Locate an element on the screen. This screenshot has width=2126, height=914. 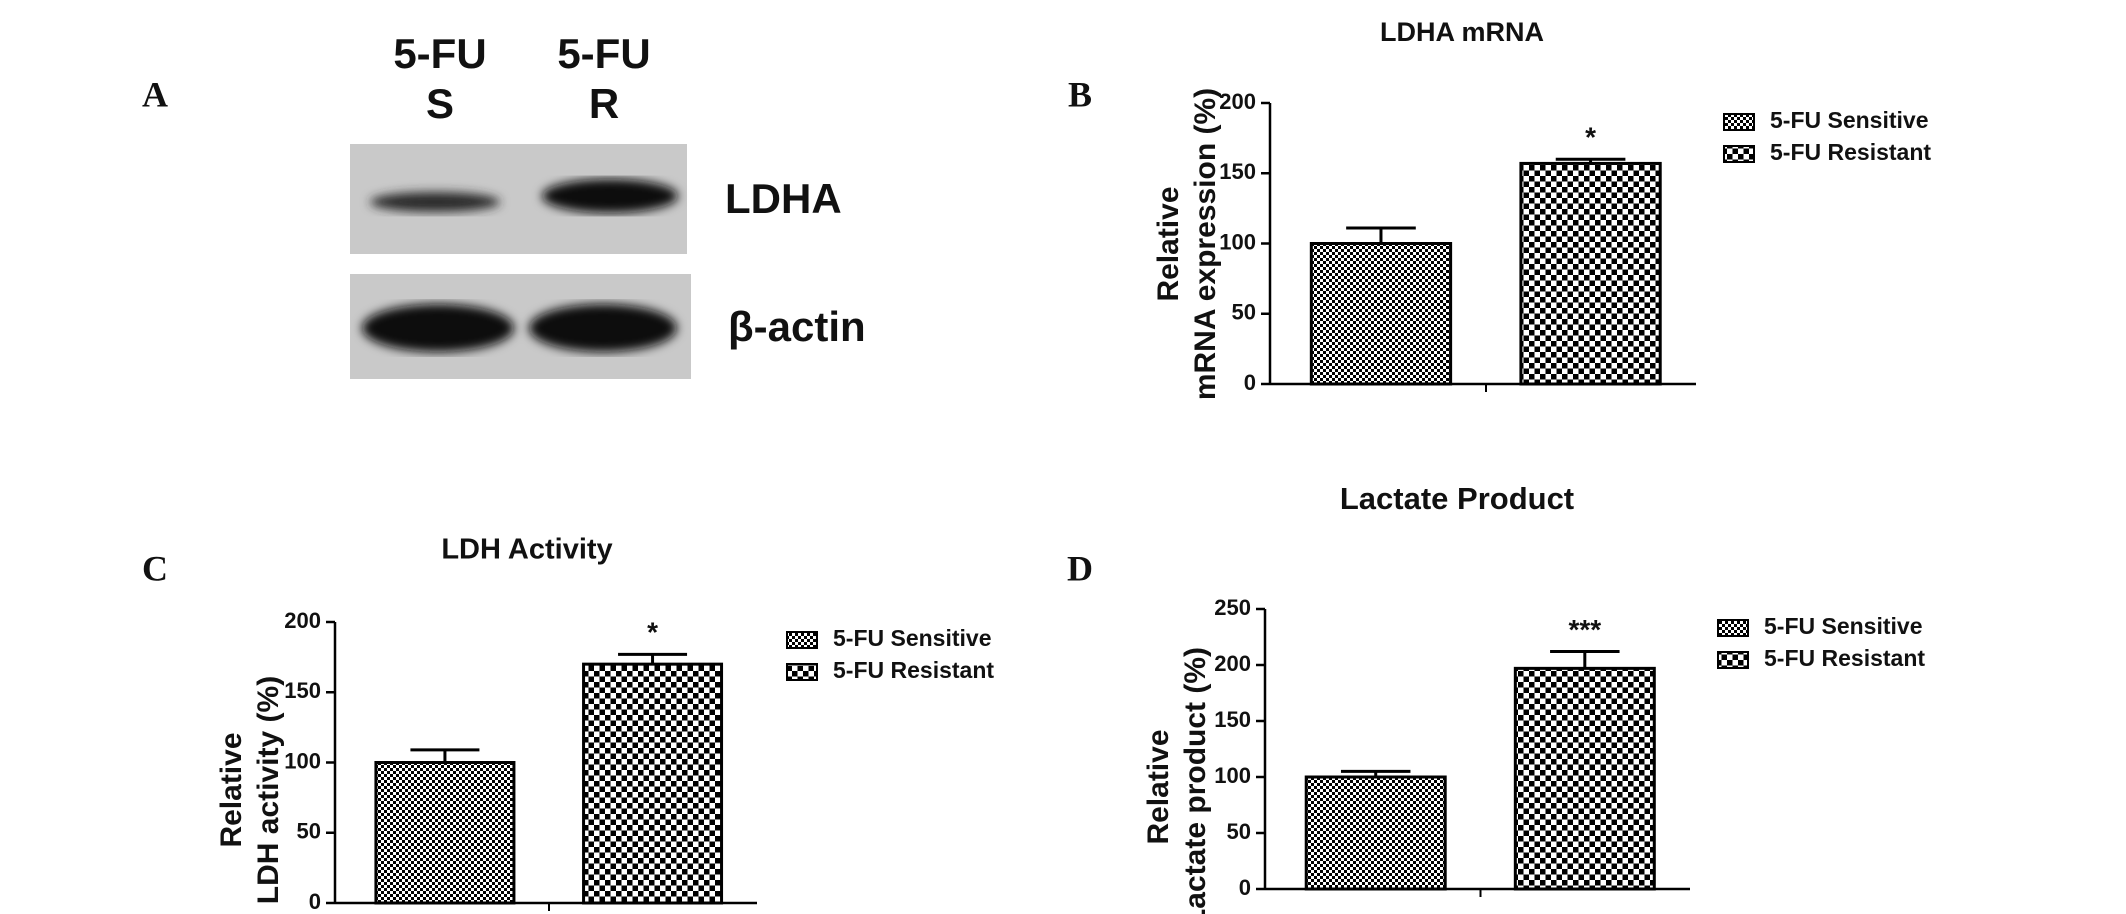
y-axis-label: LDH activity (%) is located at coordinates (268, 790).